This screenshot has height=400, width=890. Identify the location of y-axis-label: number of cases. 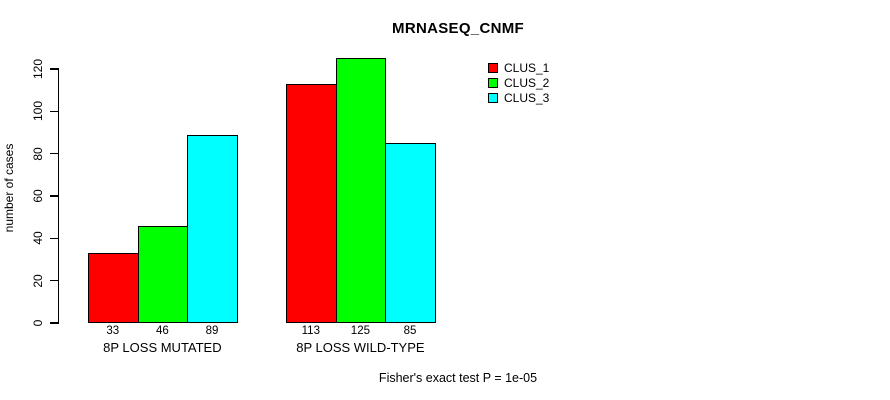
(9, 188).